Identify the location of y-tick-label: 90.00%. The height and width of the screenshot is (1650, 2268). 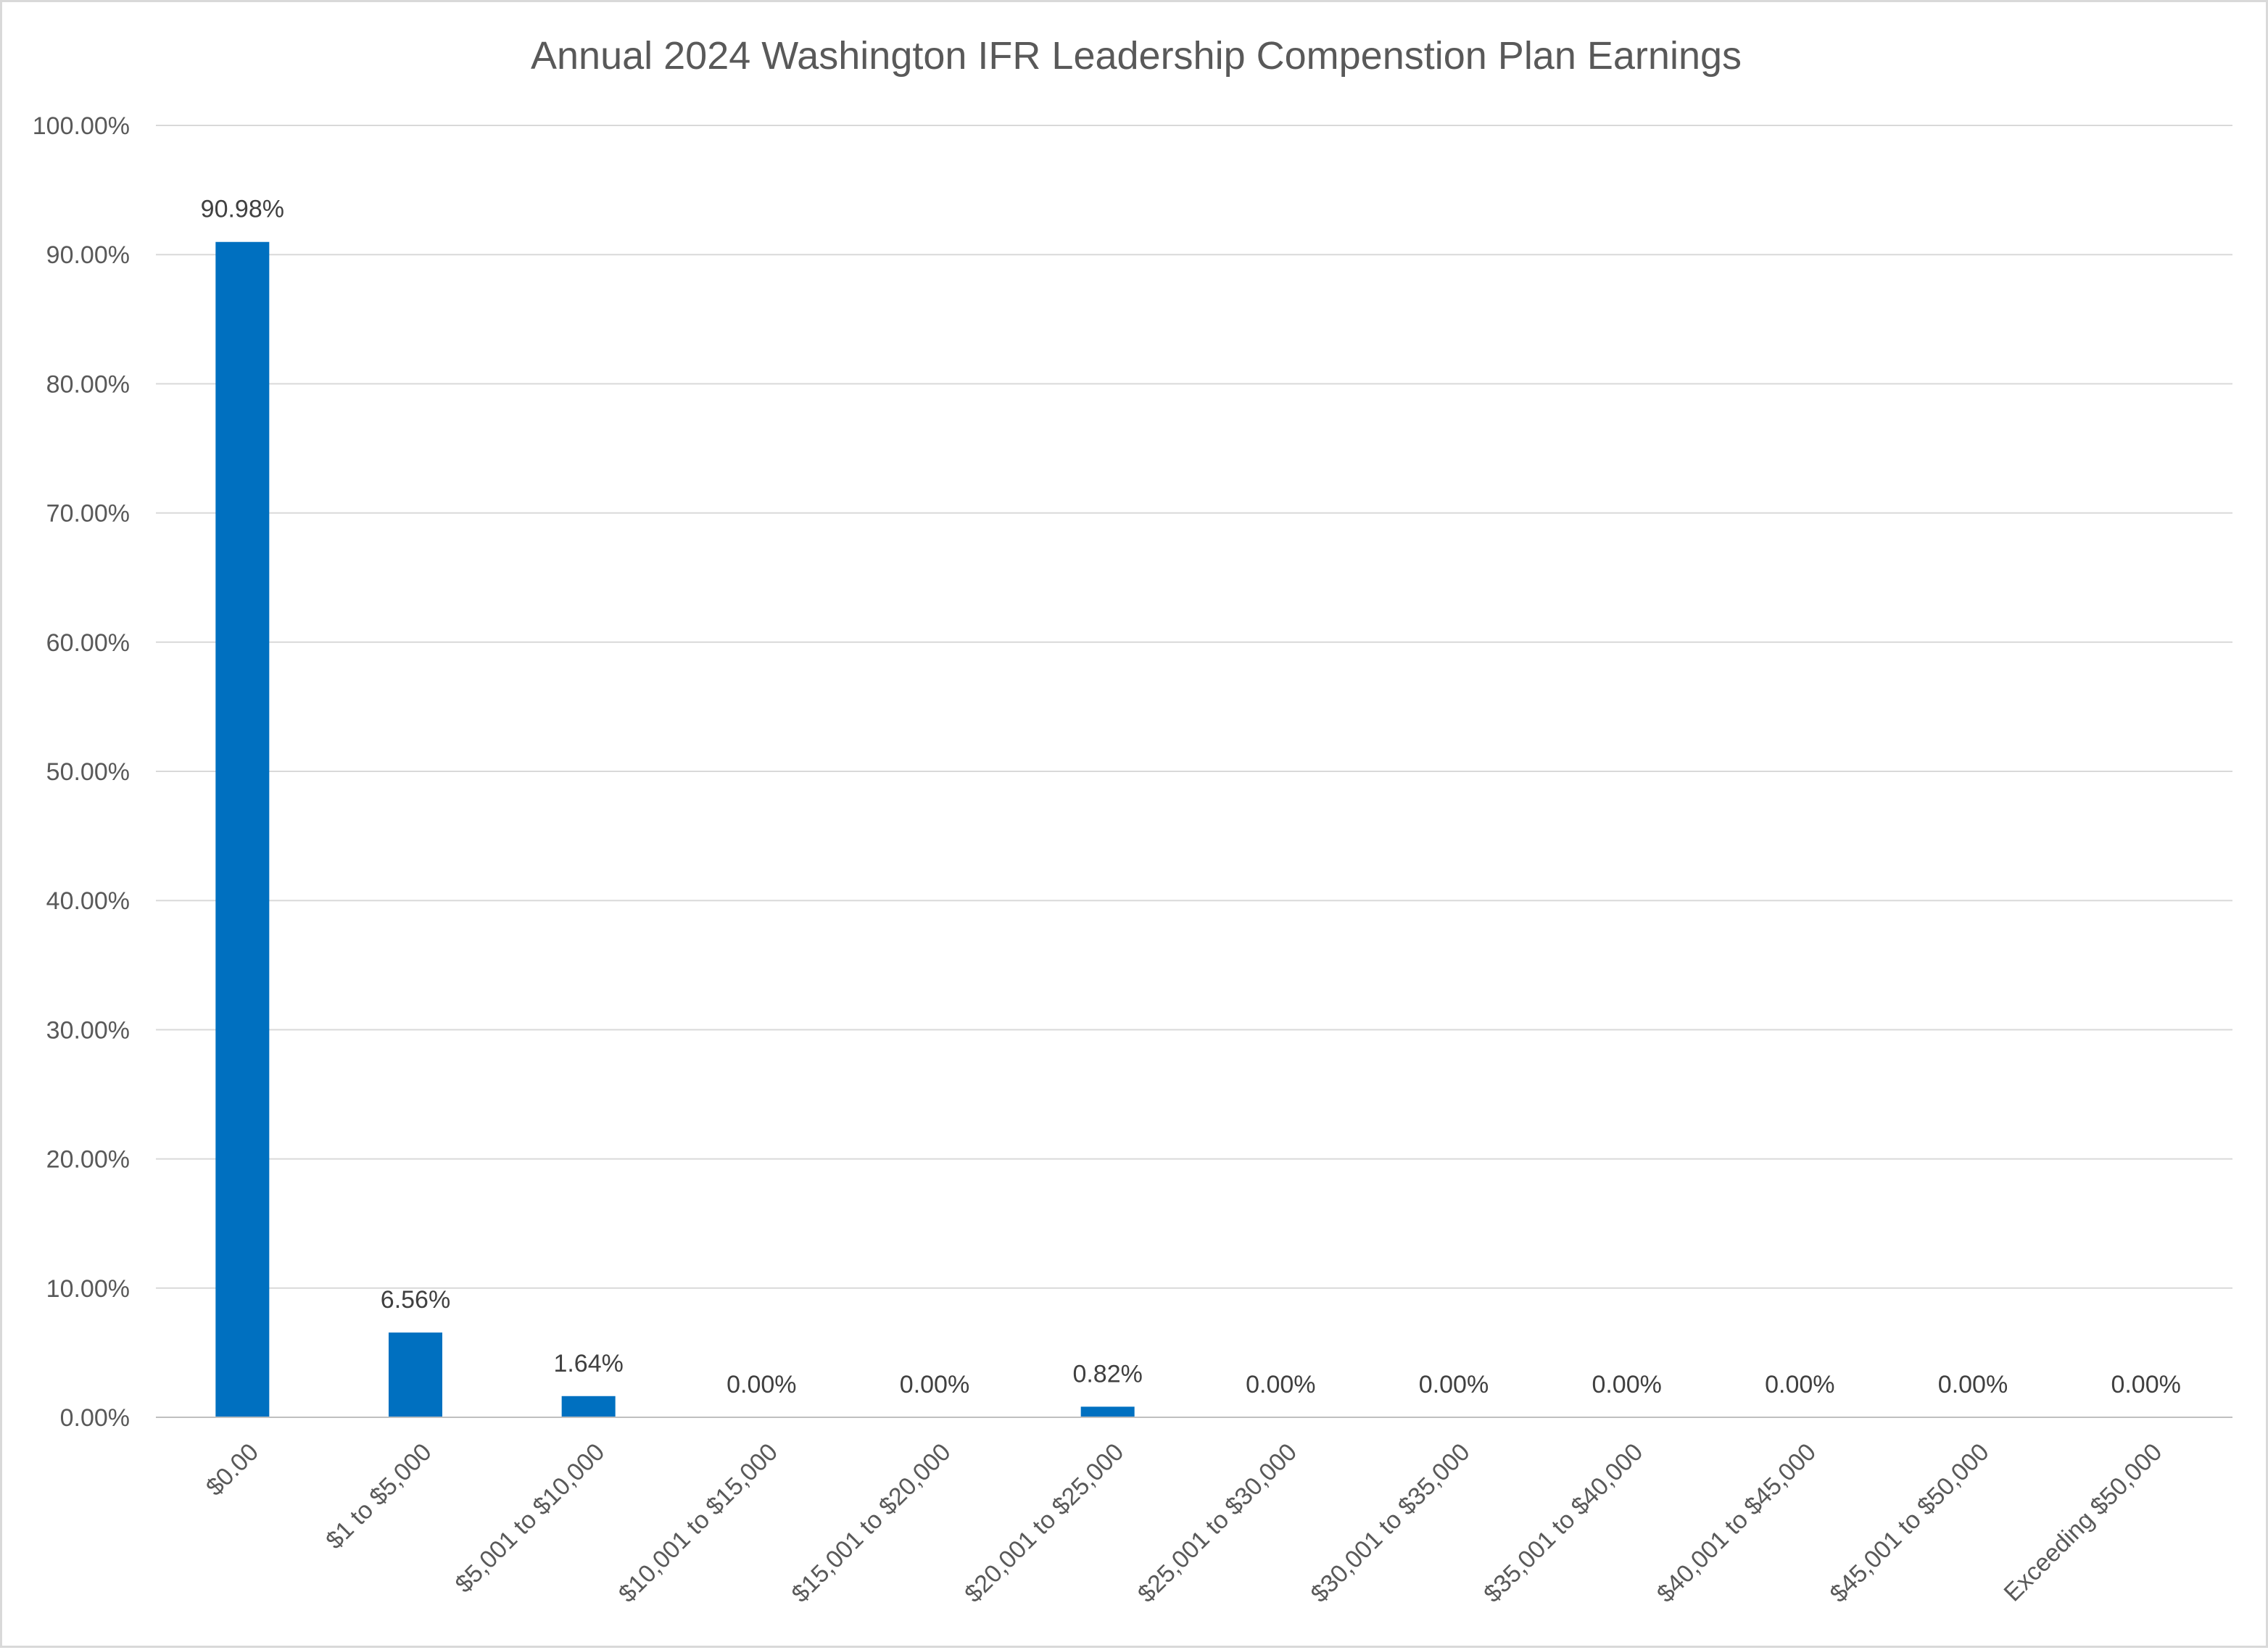
(88, 255).